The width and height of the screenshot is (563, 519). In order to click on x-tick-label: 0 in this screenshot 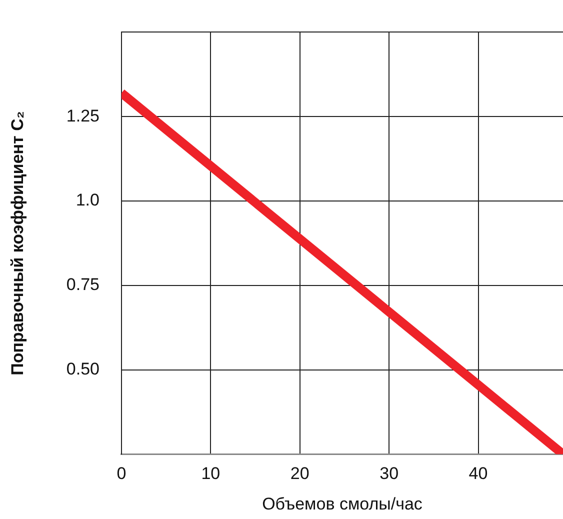, I will do `click(121, 474)`.